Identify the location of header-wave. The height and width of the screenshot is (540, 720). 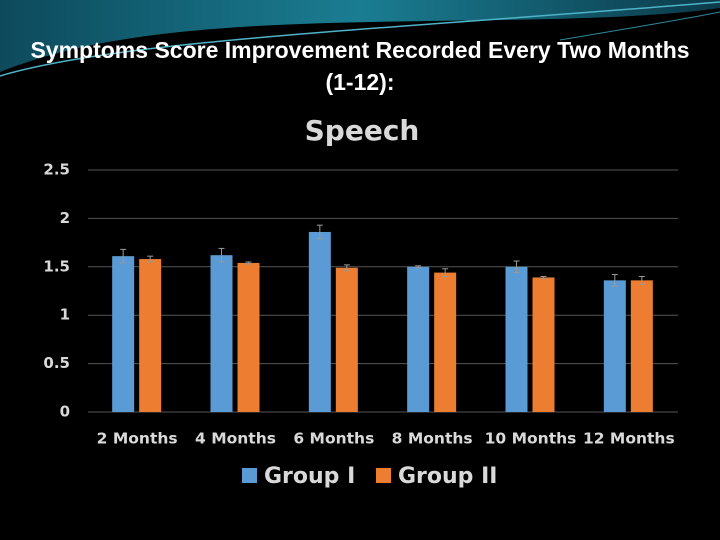
(360, 36).